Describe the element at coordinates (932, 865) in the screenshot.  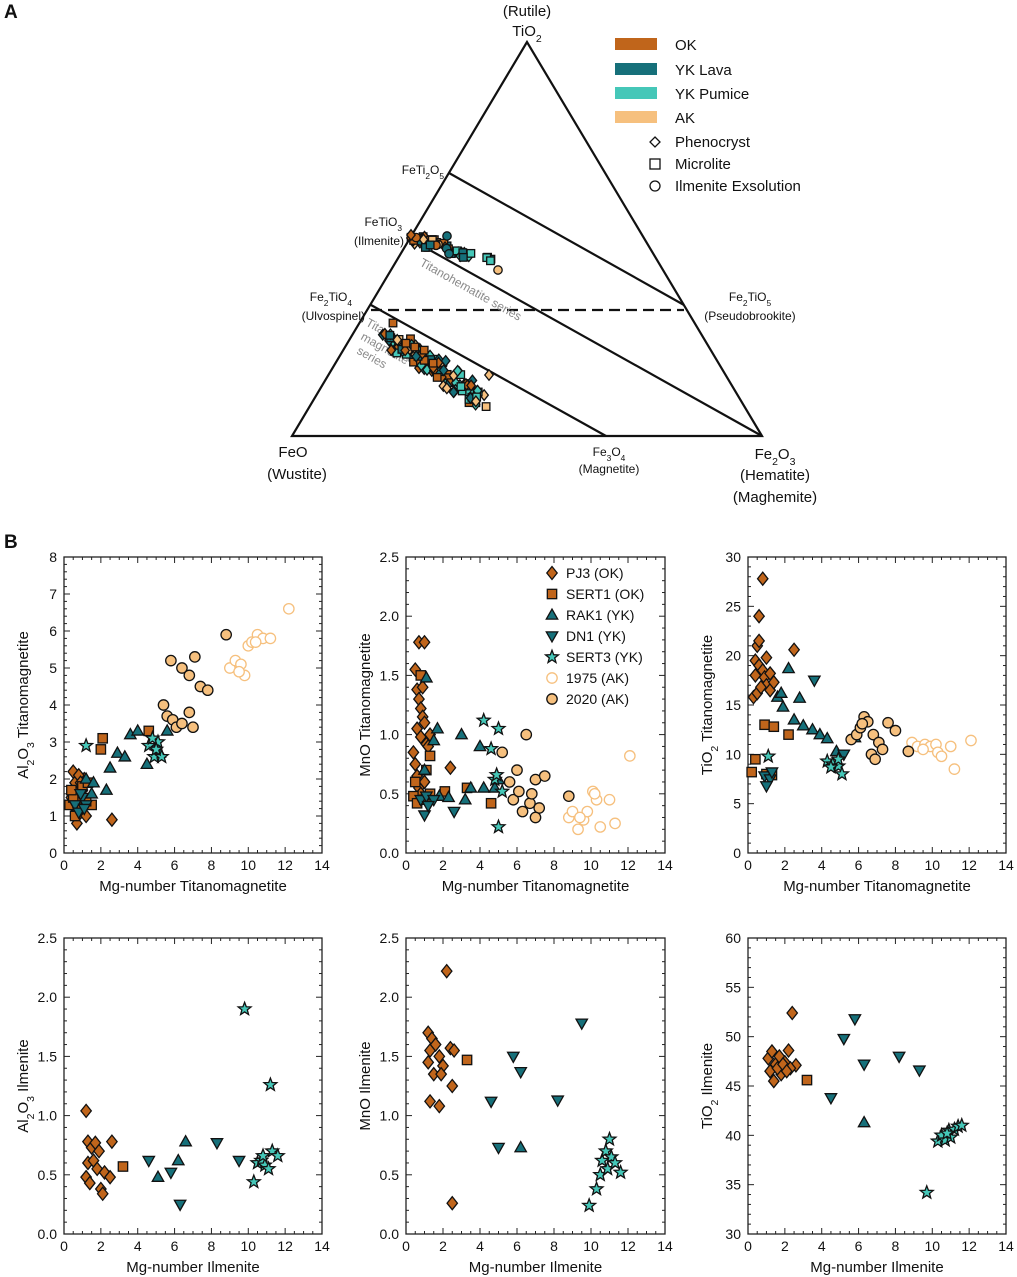
I see `x-tick-label: 10` at that location.